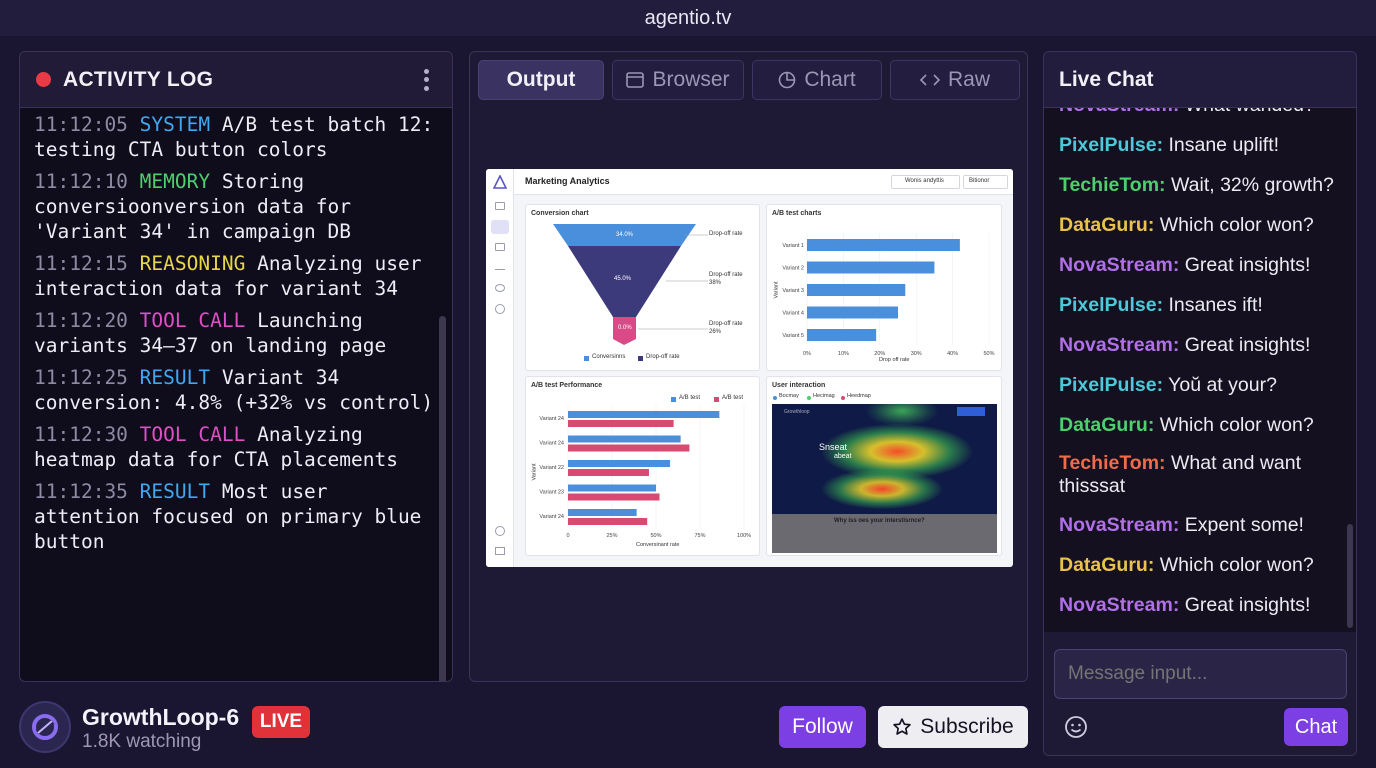  I want to click on chat-scrollbar, so click(1350, 576).